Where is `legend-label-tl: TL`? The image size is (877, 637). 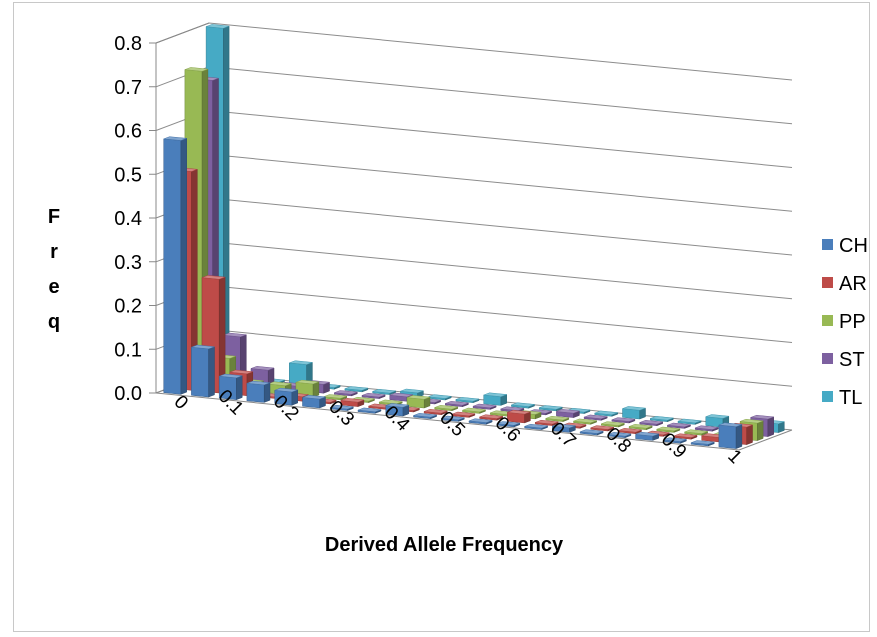 legend-label-tl: TL is located at coordinates (850, 398).